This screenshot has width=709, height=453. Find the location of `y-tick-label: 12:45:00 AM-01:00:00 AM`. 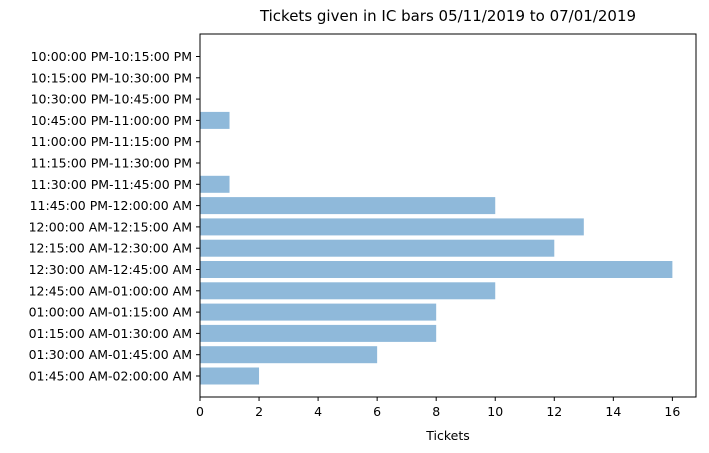

y-tick-label: 12:45:00 AM-01:00:00 AM is located at coordinates (110, 290).